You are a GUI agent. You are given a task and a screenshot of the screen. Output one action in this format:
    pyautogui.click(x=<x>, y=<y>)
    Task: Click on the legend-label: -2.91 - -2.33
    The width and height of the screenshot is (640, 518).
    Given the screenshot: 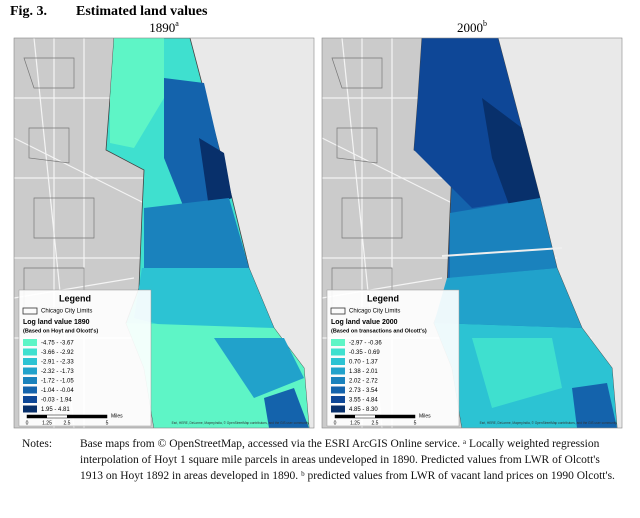 What is the action you would take?
    pyautogui.click(x=57, y=362)
    